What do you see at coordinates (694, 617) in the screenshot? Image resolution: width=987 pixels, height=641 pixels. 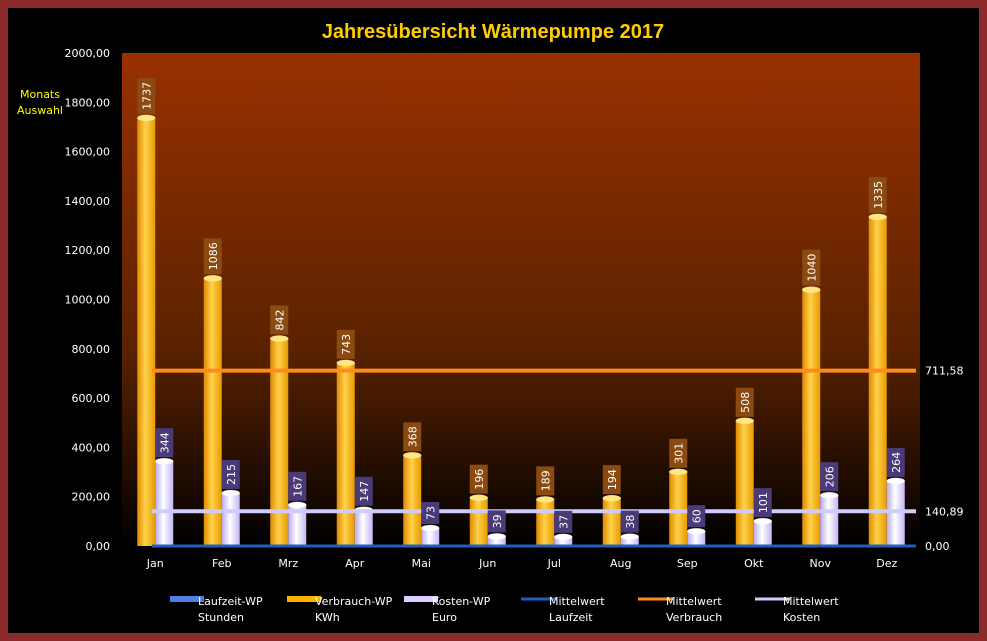 I see `legend-unit: Verbrauch` at bounding box center [694, 617].